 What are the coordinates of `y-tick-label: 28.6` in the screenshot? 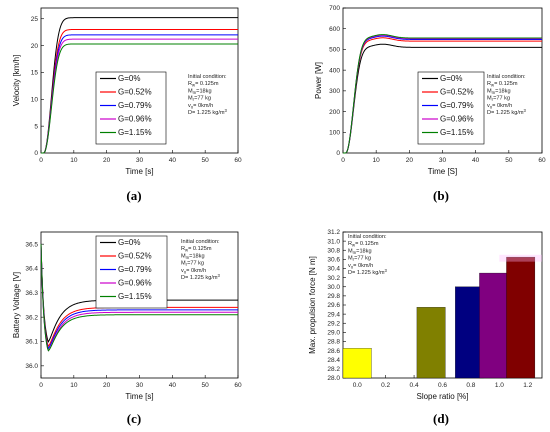 It's located at (333, 351).